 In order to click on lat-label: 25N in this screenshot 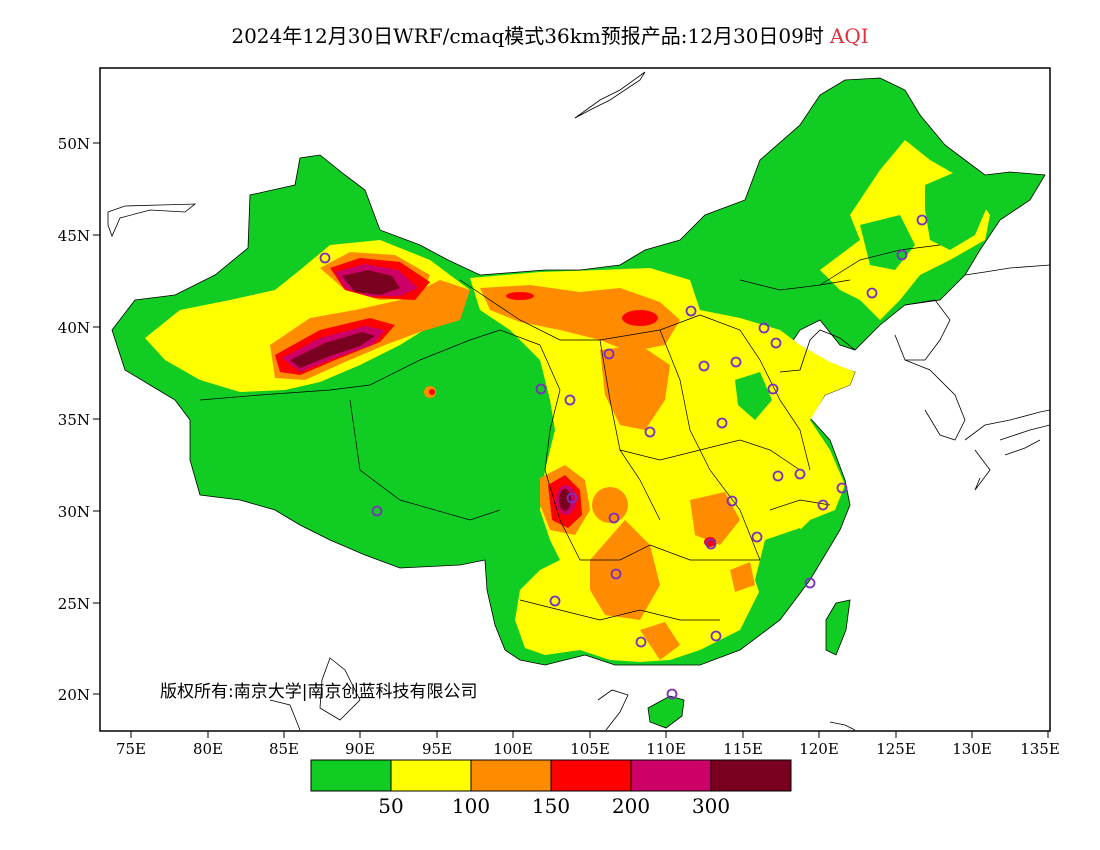, I will do `click(74, 604)`.